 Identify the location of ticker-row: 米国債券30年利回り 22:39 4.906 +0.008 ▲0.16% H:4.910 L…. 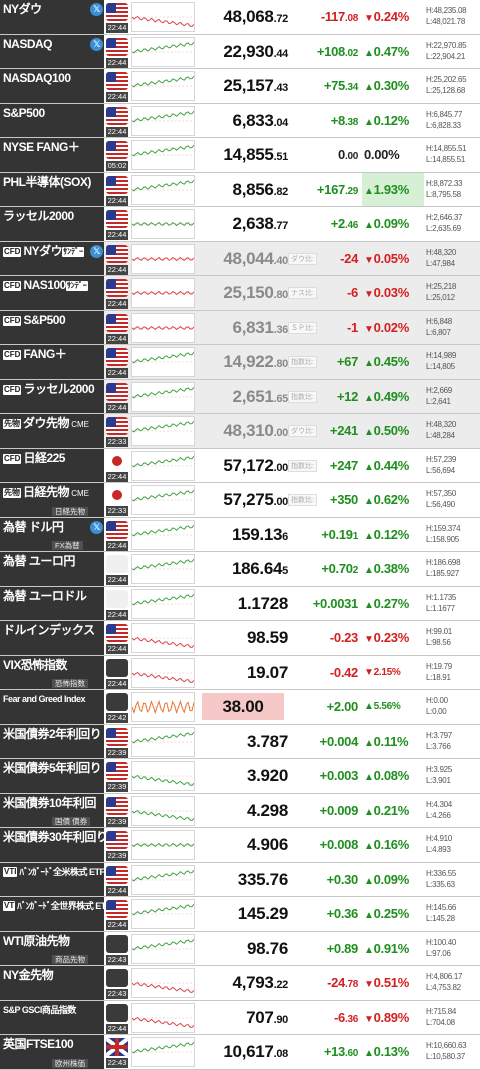
(240, 845).